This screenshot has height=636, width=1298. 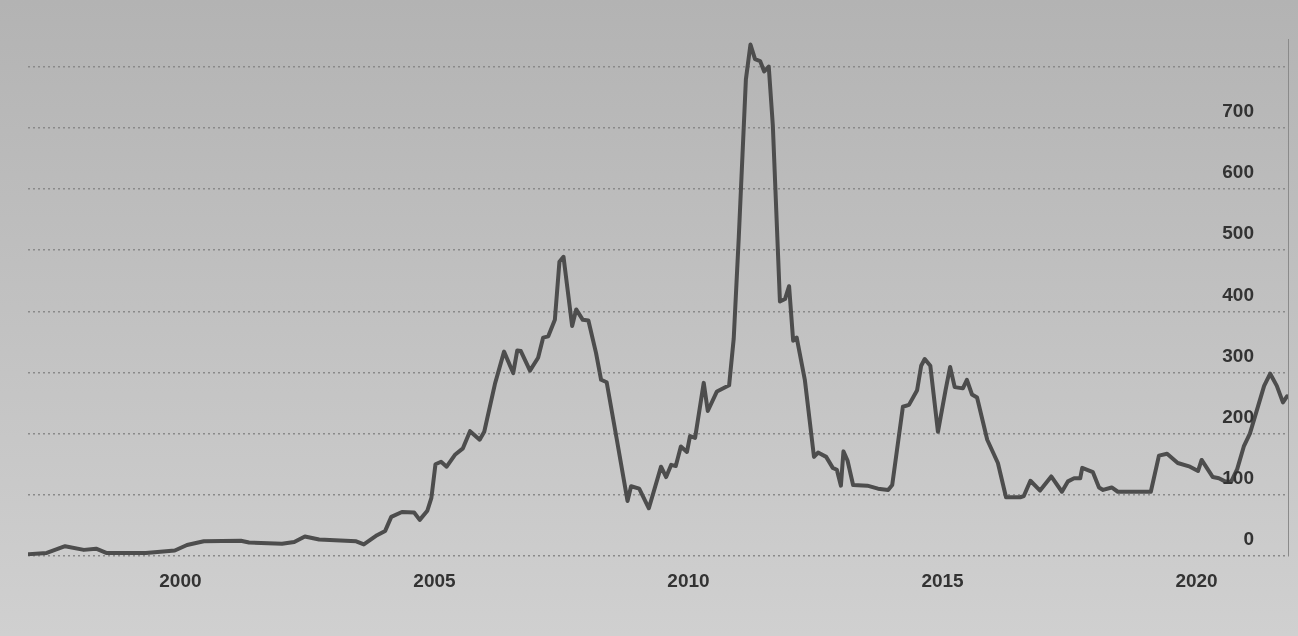 I want to click on y-tick-label: 400, so click(x=1238, y=294).